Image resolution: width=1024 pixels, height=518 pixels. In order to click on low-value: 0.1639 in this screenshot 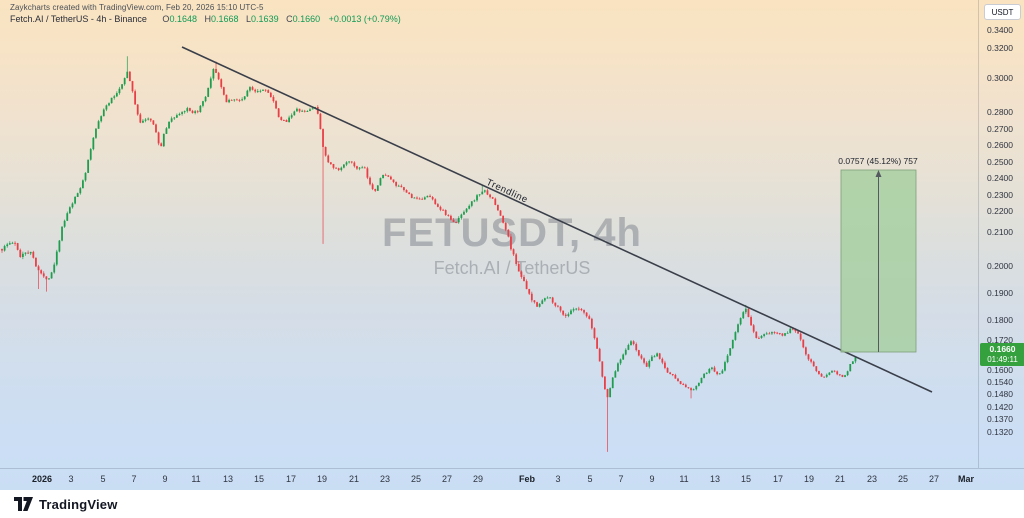, I will do `click(265, 19)`.